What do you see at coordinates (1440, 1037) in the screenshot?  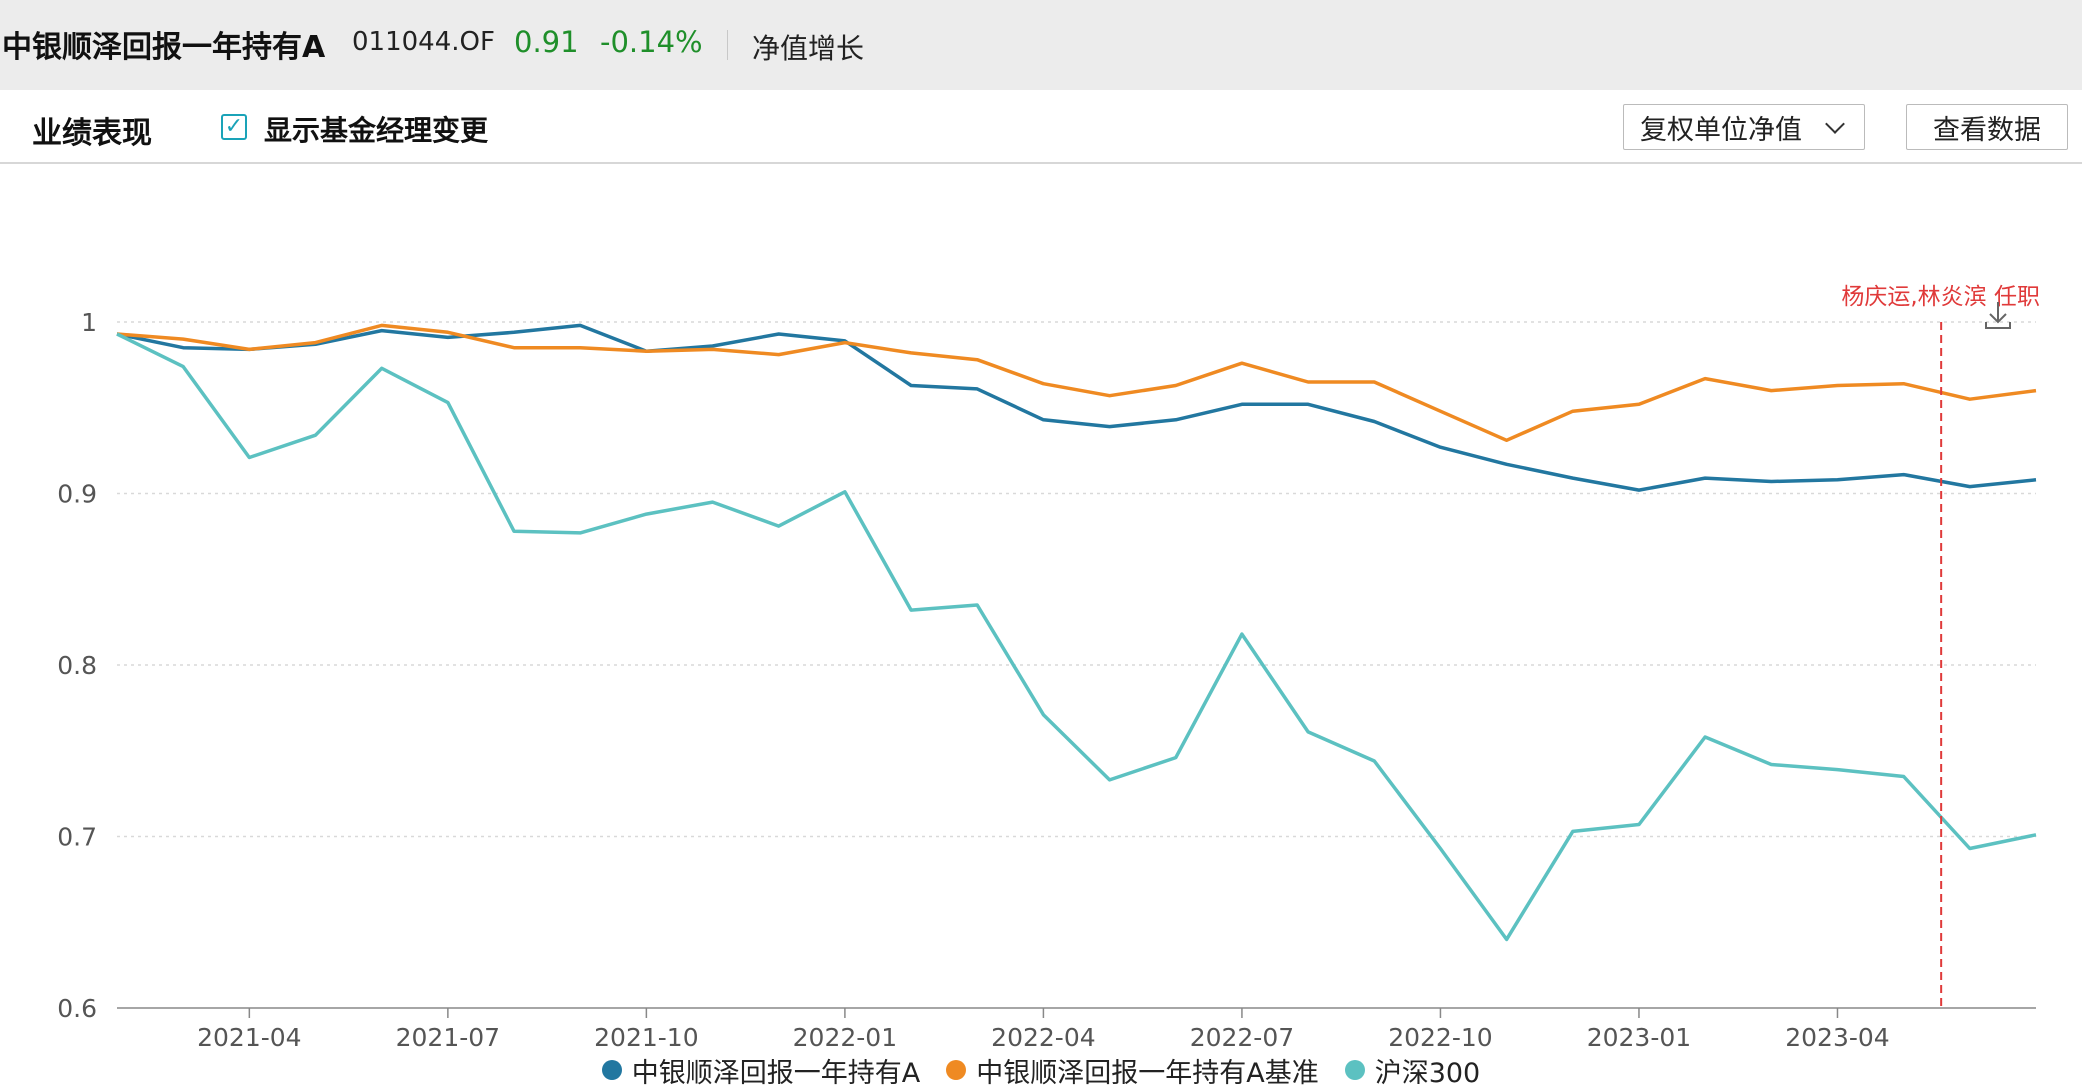 I see `x-tick-label: 2022-10` at bounding box center [1440, 1037].